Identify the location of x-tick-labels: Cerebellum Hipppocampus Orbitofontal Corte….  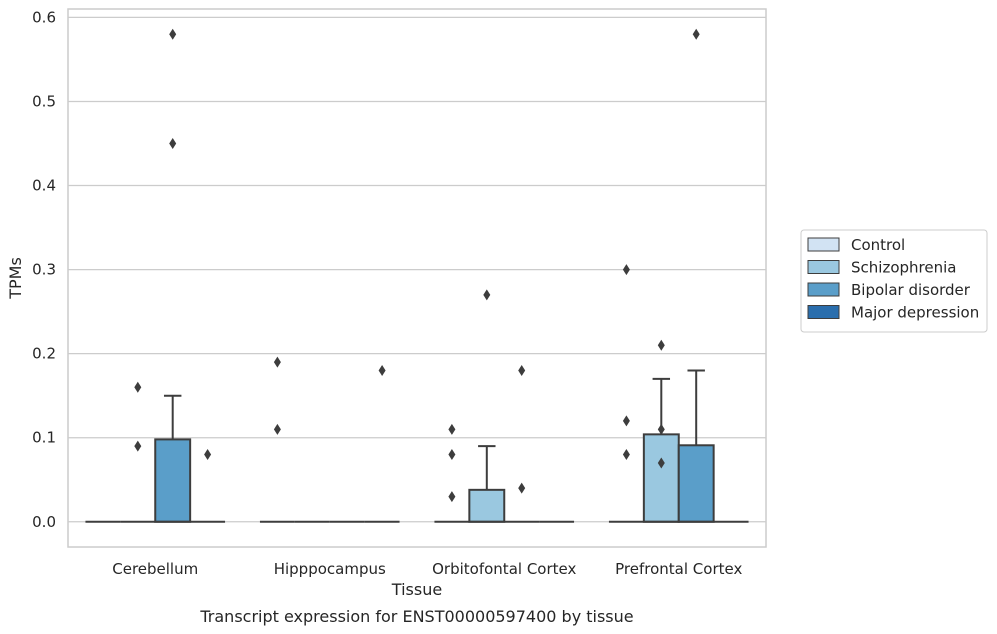
(427, 569).